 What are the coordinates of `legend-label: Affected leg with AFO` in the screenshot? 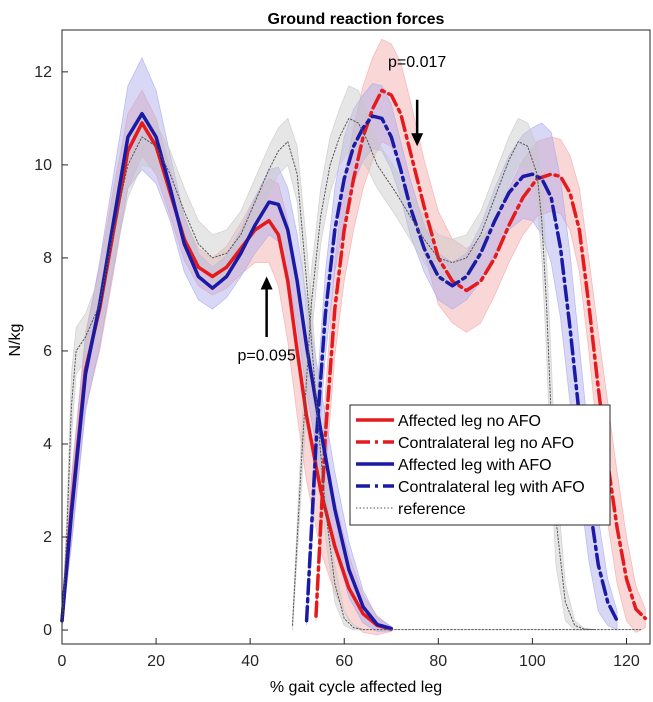 It's located at (475, 465).